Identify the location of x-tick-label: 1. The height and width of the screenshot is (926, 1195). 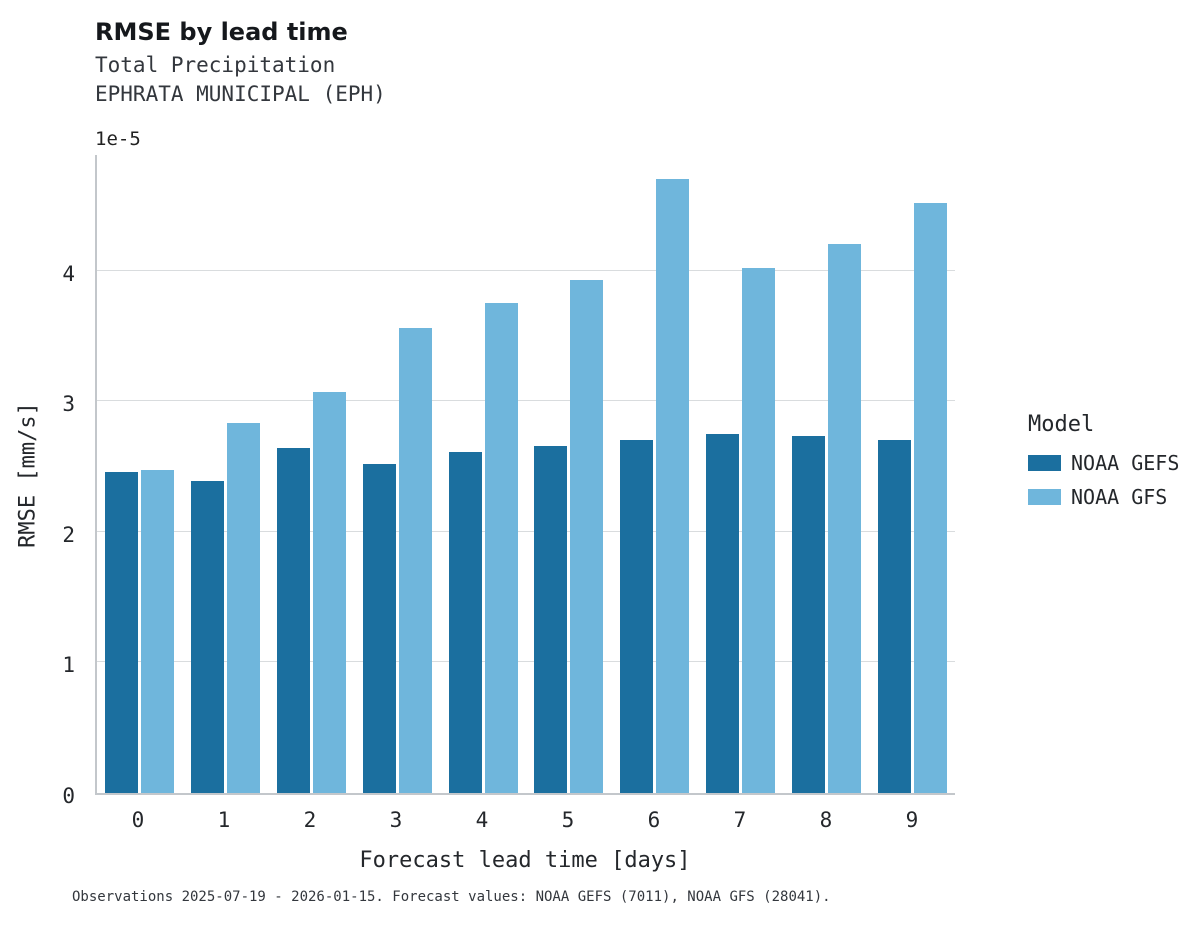
(224, 820).